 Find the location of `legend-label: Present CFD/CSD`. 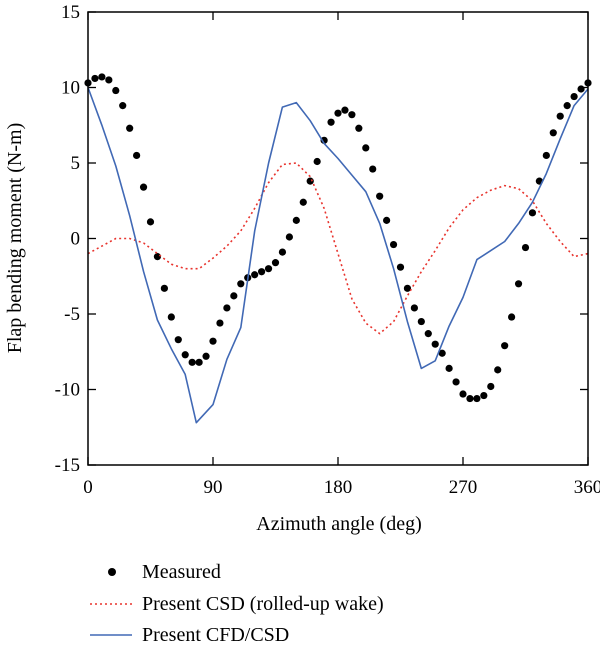

legend-label: Present CFD/CSD is located at coordinates (215, 635).